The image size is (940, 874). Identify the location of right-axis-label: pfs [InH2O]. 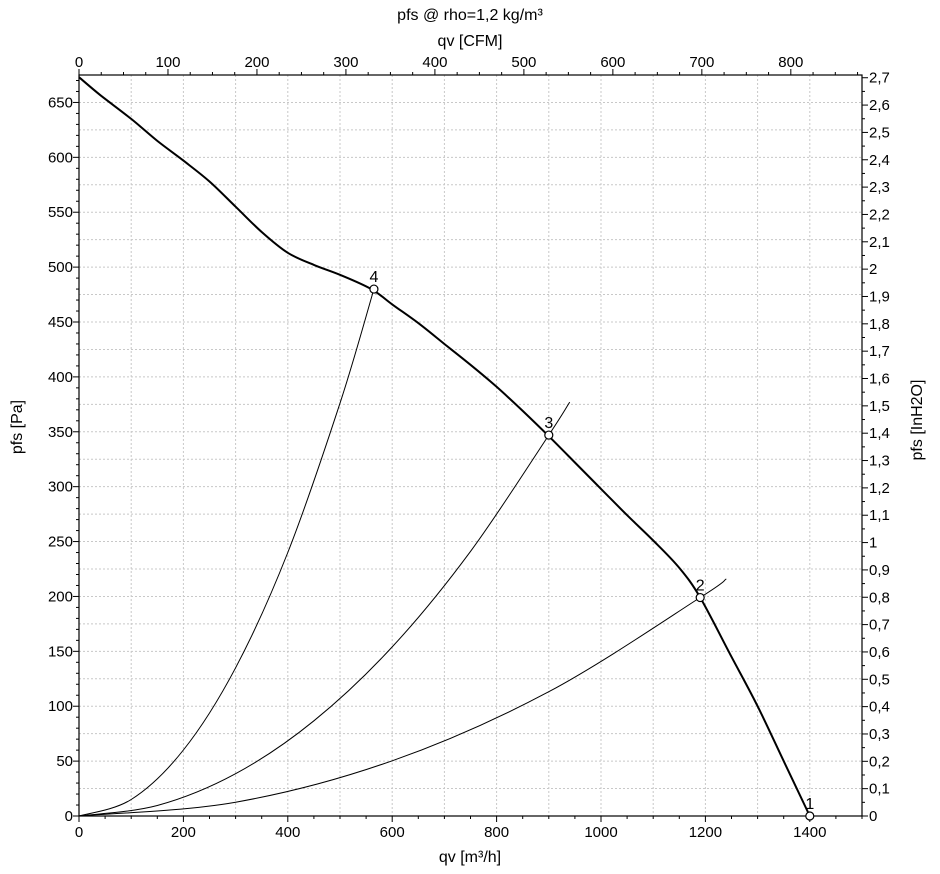
(917, 420).